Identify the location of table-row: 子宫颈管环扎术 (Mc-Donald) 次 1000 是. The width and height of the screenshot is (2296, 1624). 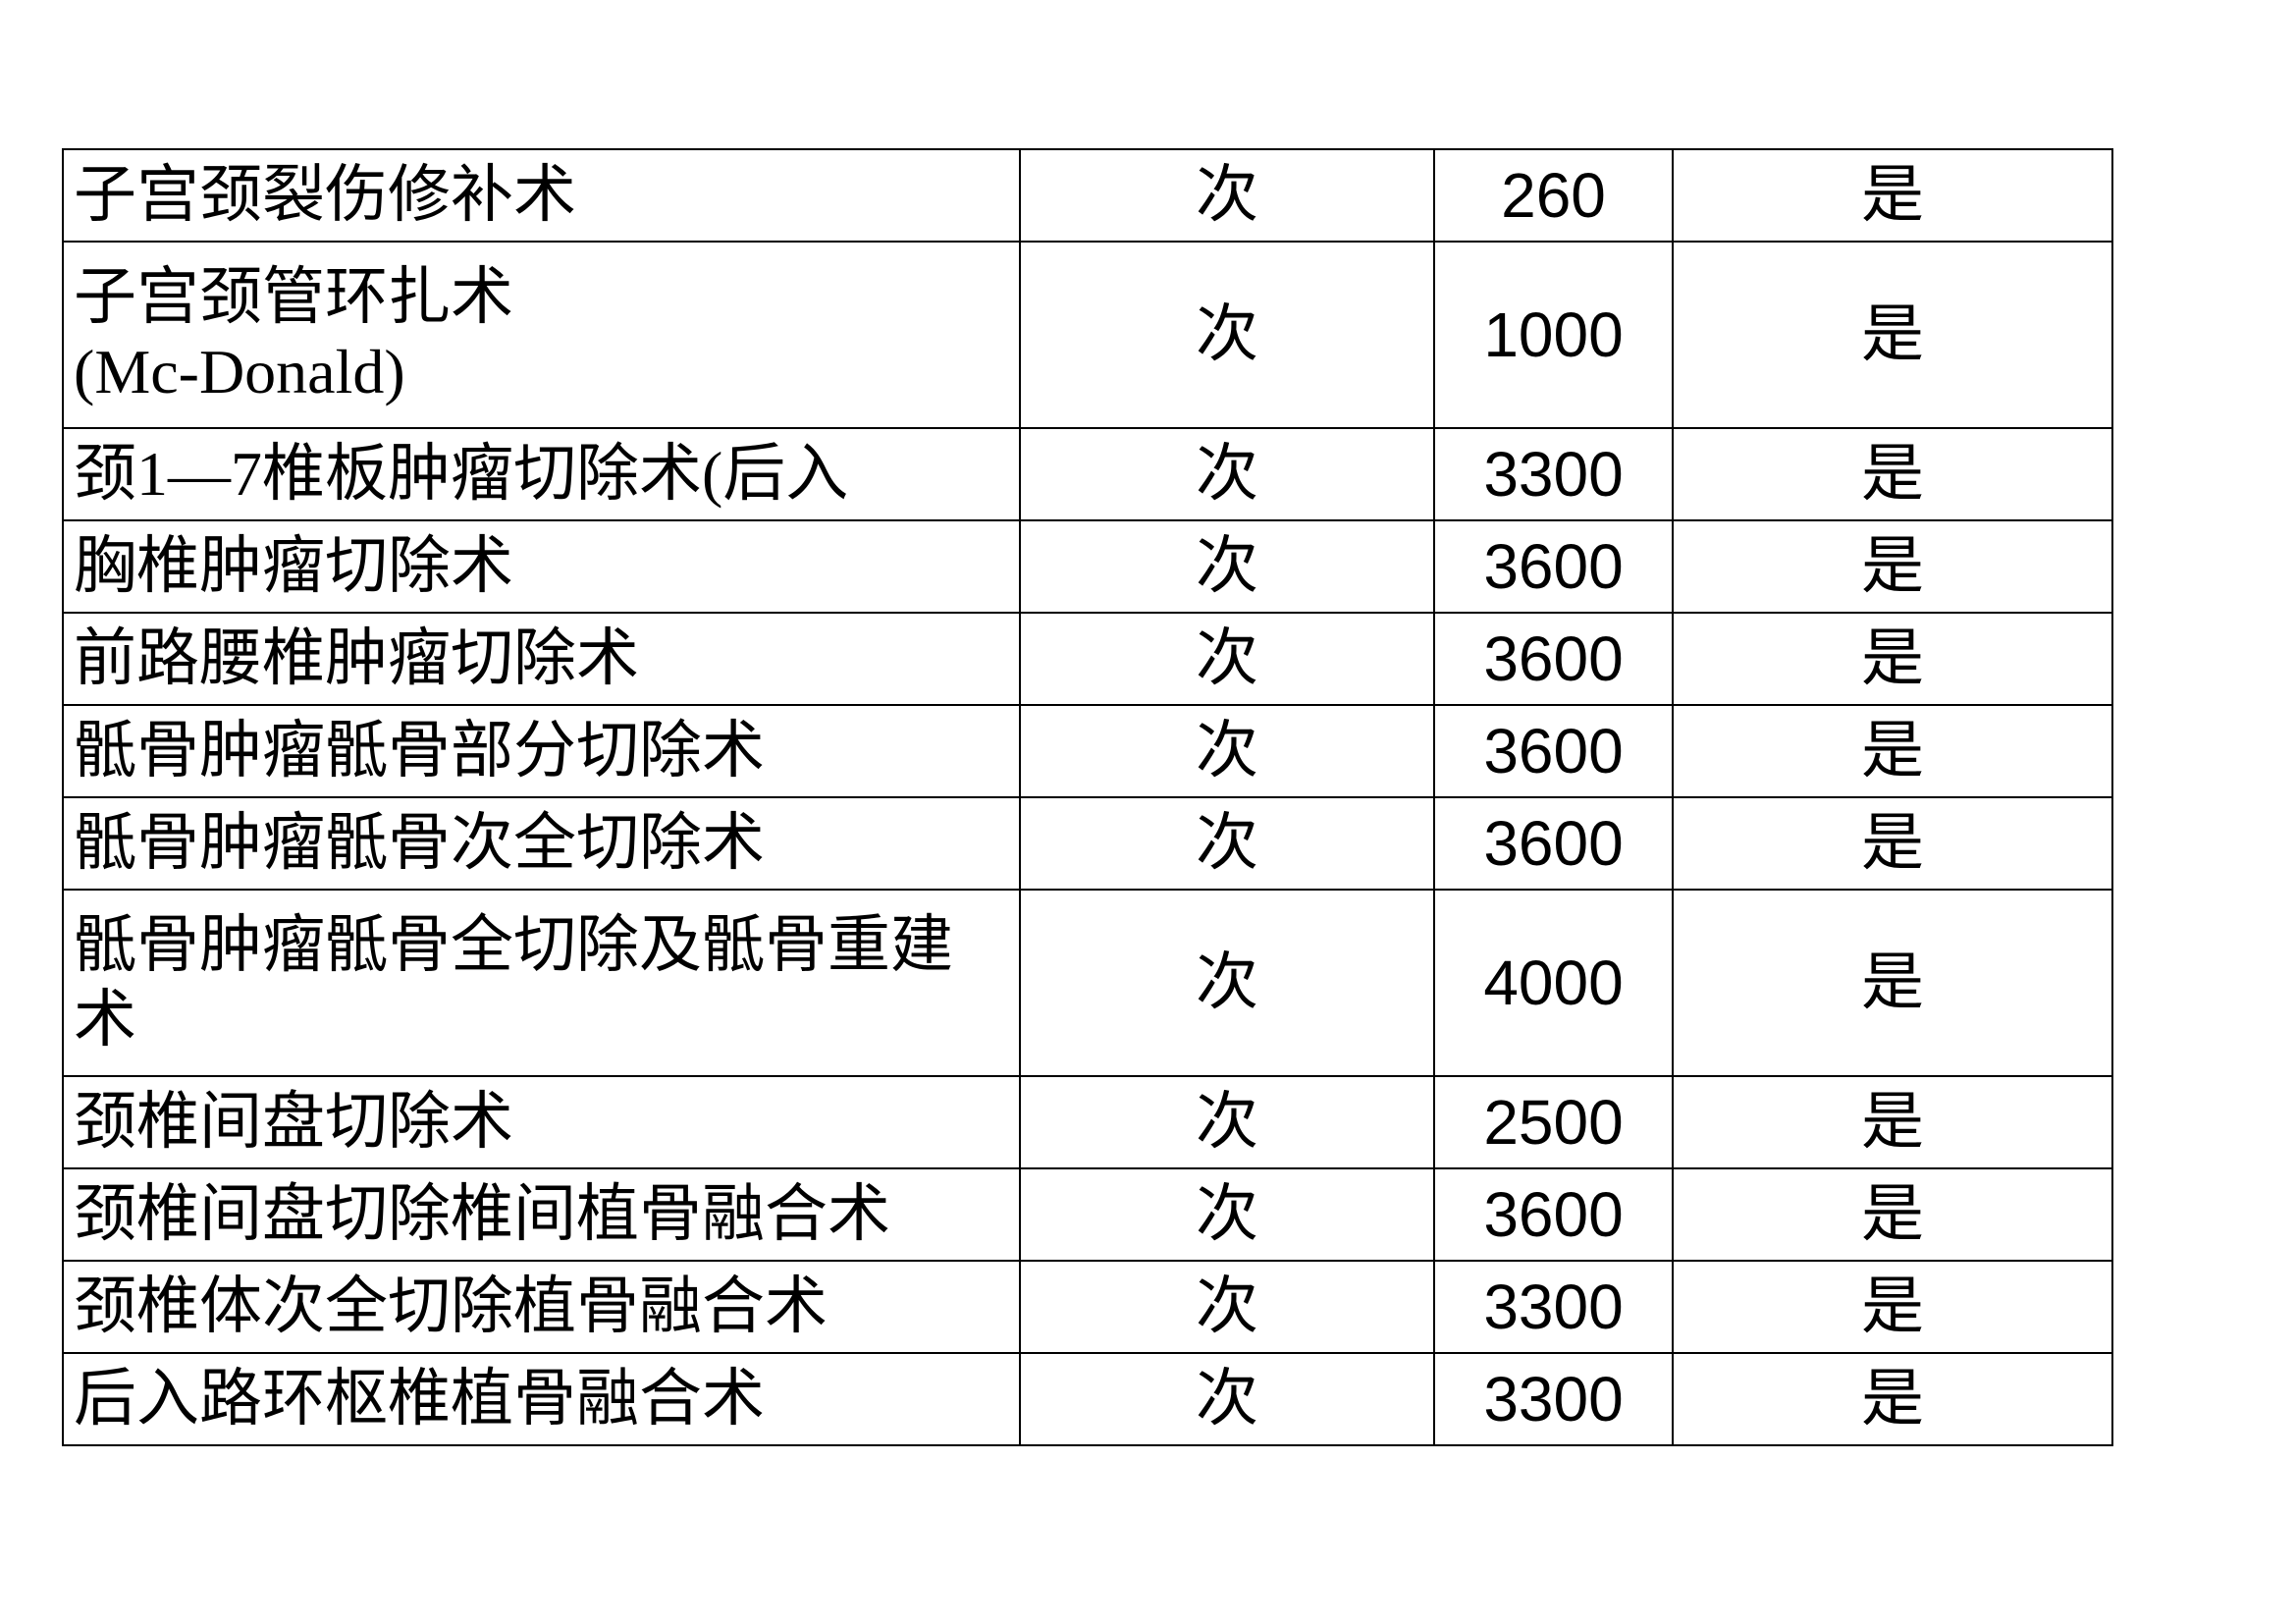
(1087, 335).